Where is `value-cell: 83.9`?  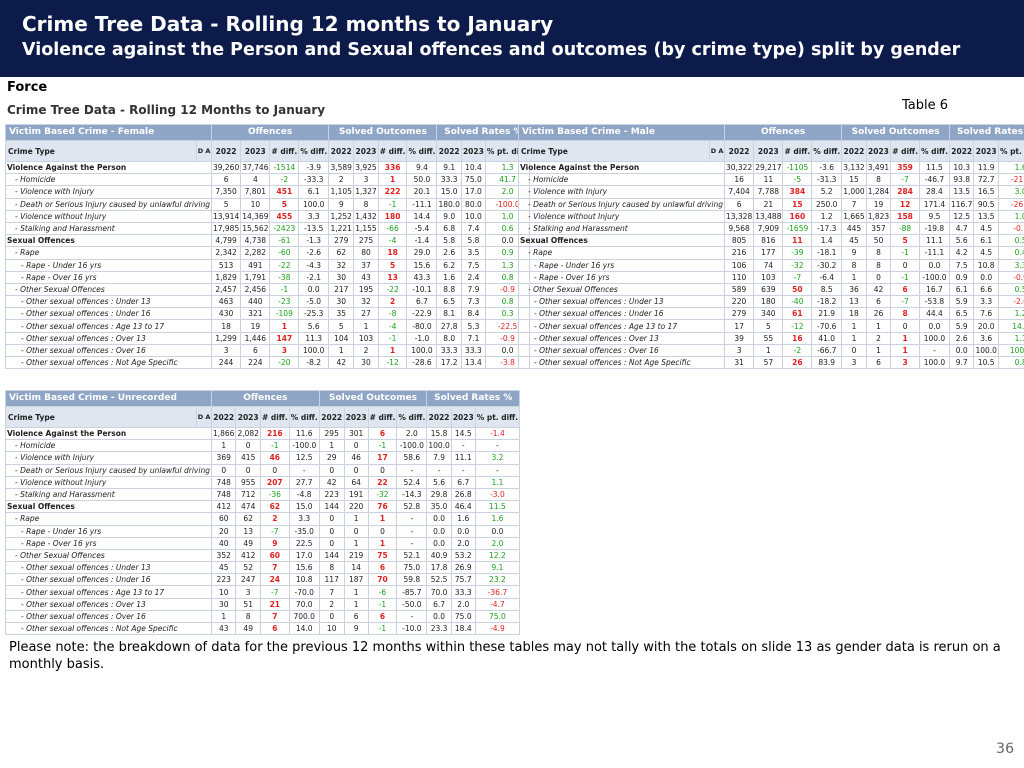 value-cell: 83.9 is located at coordinates (827, 362).